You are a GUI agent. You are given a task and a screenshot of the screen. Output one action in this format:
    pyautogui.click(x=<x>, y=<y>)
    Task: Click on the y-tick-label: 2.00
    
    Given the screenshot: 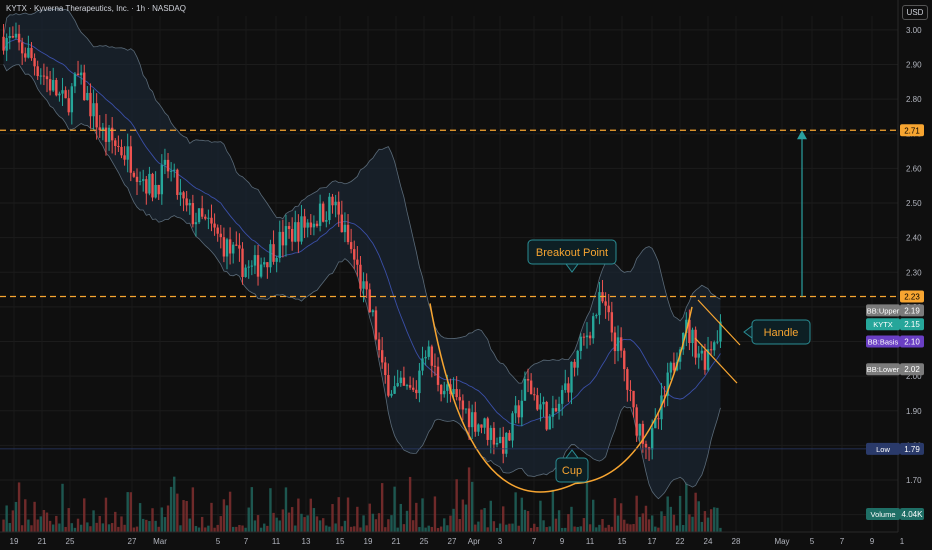 What is the action you would take?
    pyautogui.click(x=914, y=376)
    